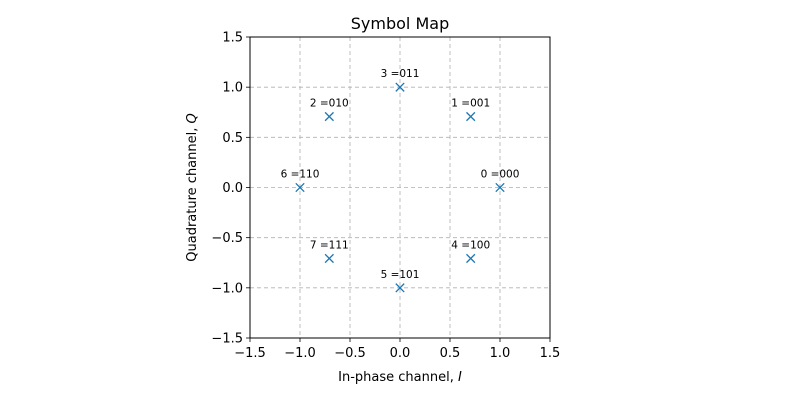 This screenshot has width=800, height=400. Describe the element at coordinates (232, 138) in the screenshot. I see `y-tick-label: 0.5` at that location.